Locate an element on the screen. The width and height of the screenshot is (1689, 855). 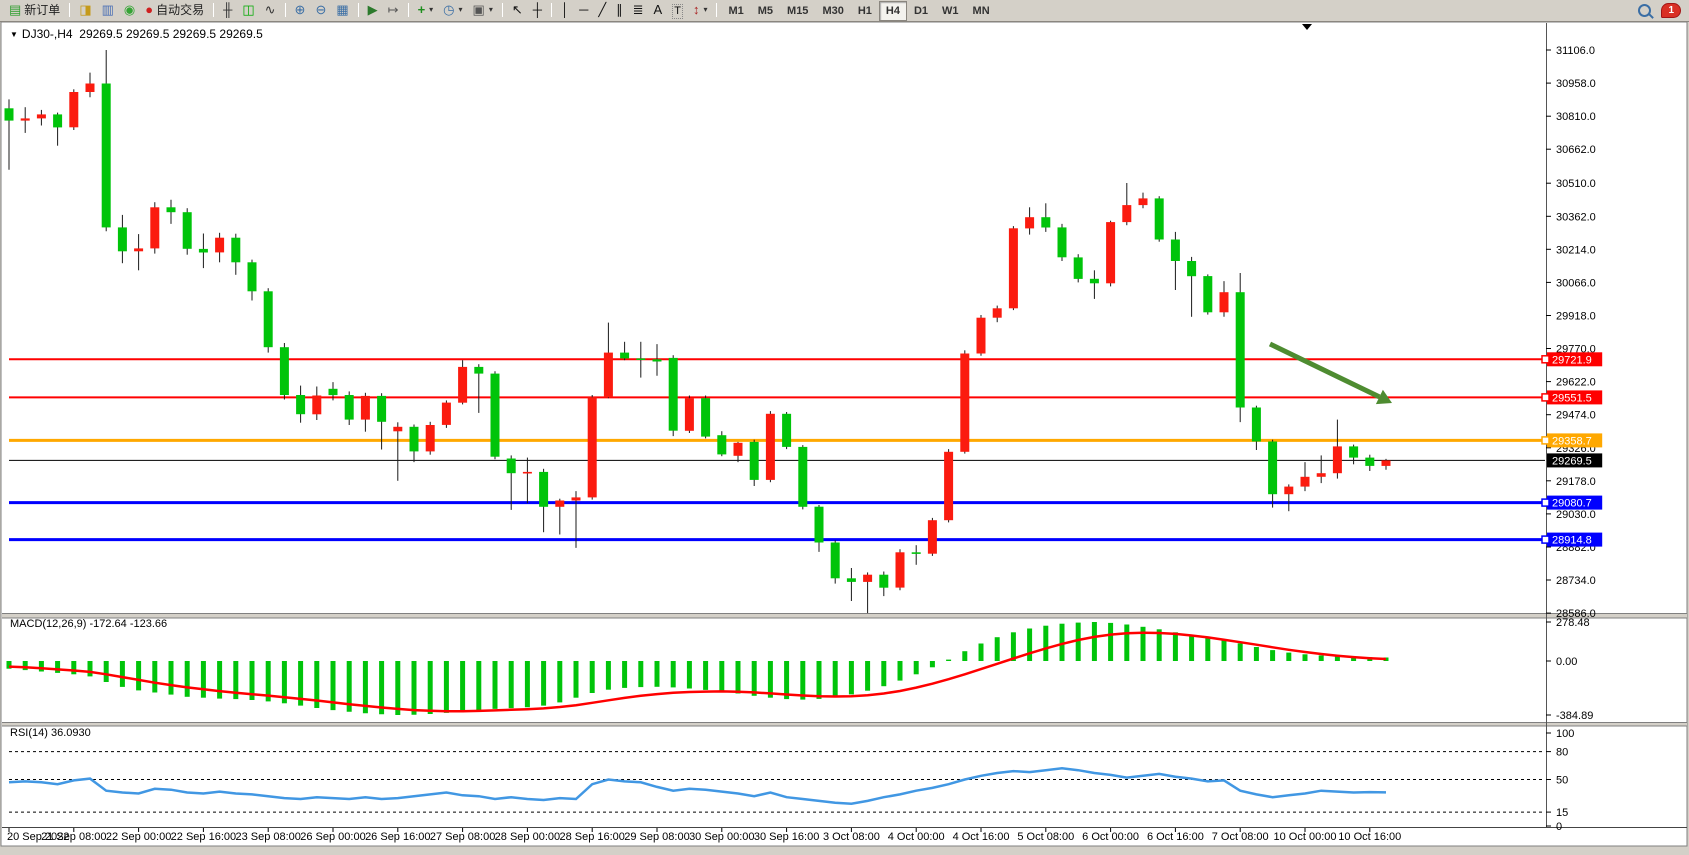
bar-chart-button: ╫ is located at coordinates (227, 10).